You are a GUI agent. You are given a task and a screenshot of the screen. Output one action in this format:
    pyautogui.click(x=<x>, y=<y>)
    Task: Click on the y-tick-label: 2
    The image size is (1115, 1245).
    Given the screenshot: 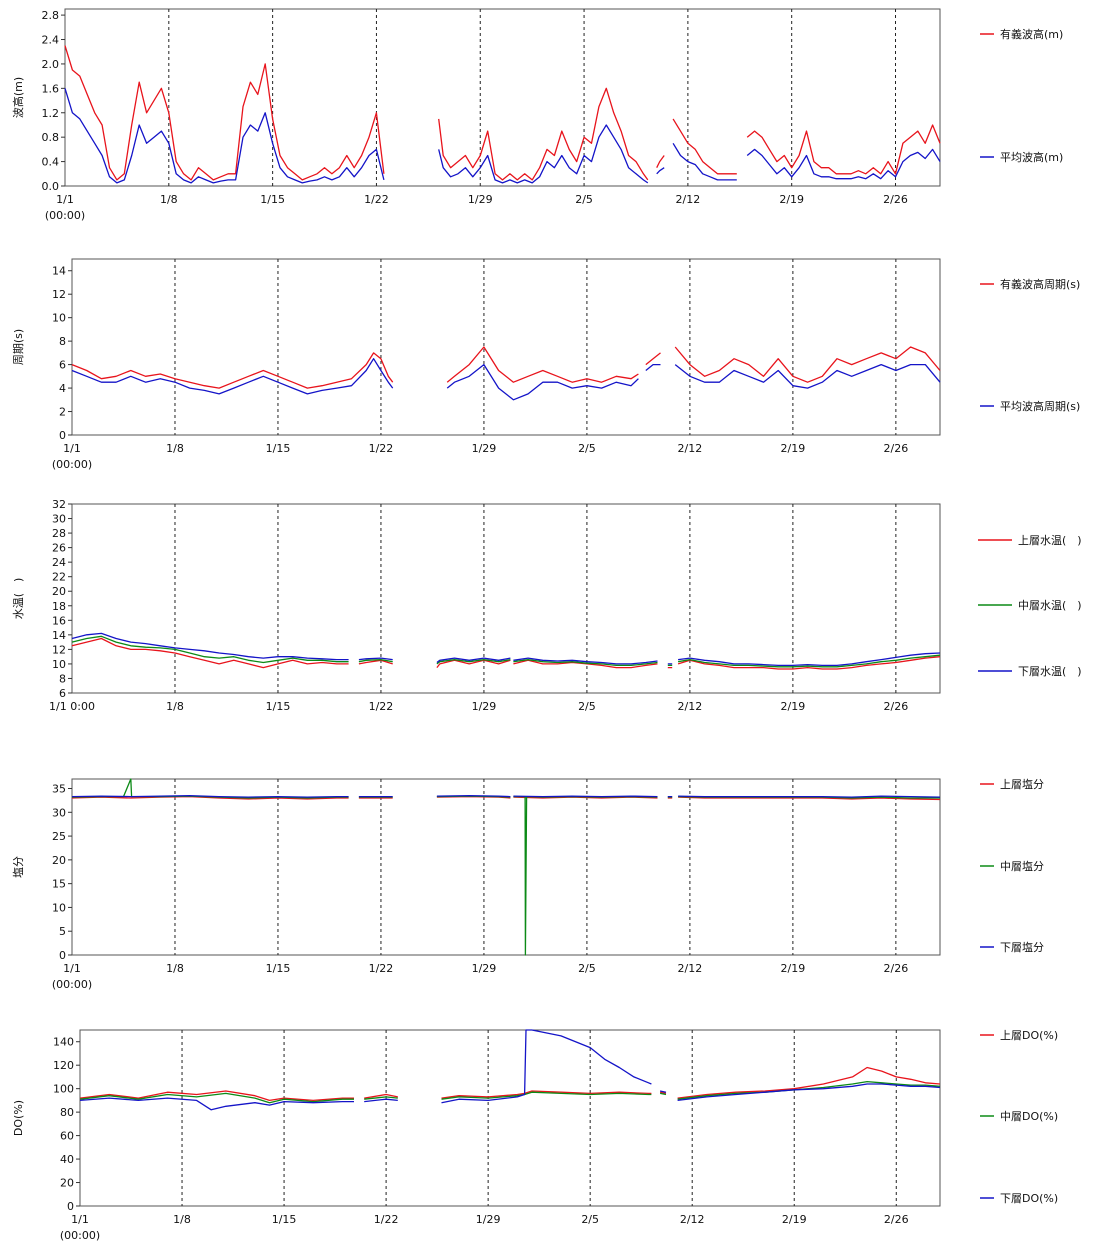 What is the action you would take?
    pyautogui.click(x=62, y=412)
    